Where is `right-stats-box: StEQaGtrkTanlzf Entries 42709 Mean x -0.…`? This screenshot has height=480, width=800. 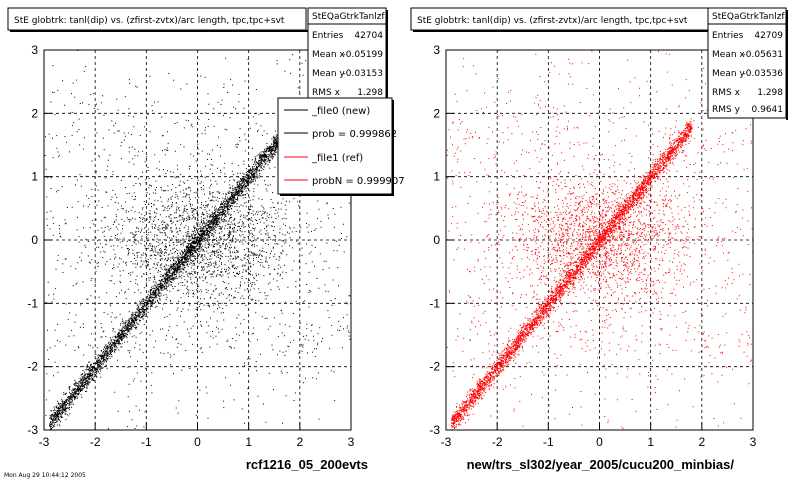 right-stats-box: StEQaGtrkTanlzf Entries 42709 Mean x -0.… is located at coordinates (747, 63).